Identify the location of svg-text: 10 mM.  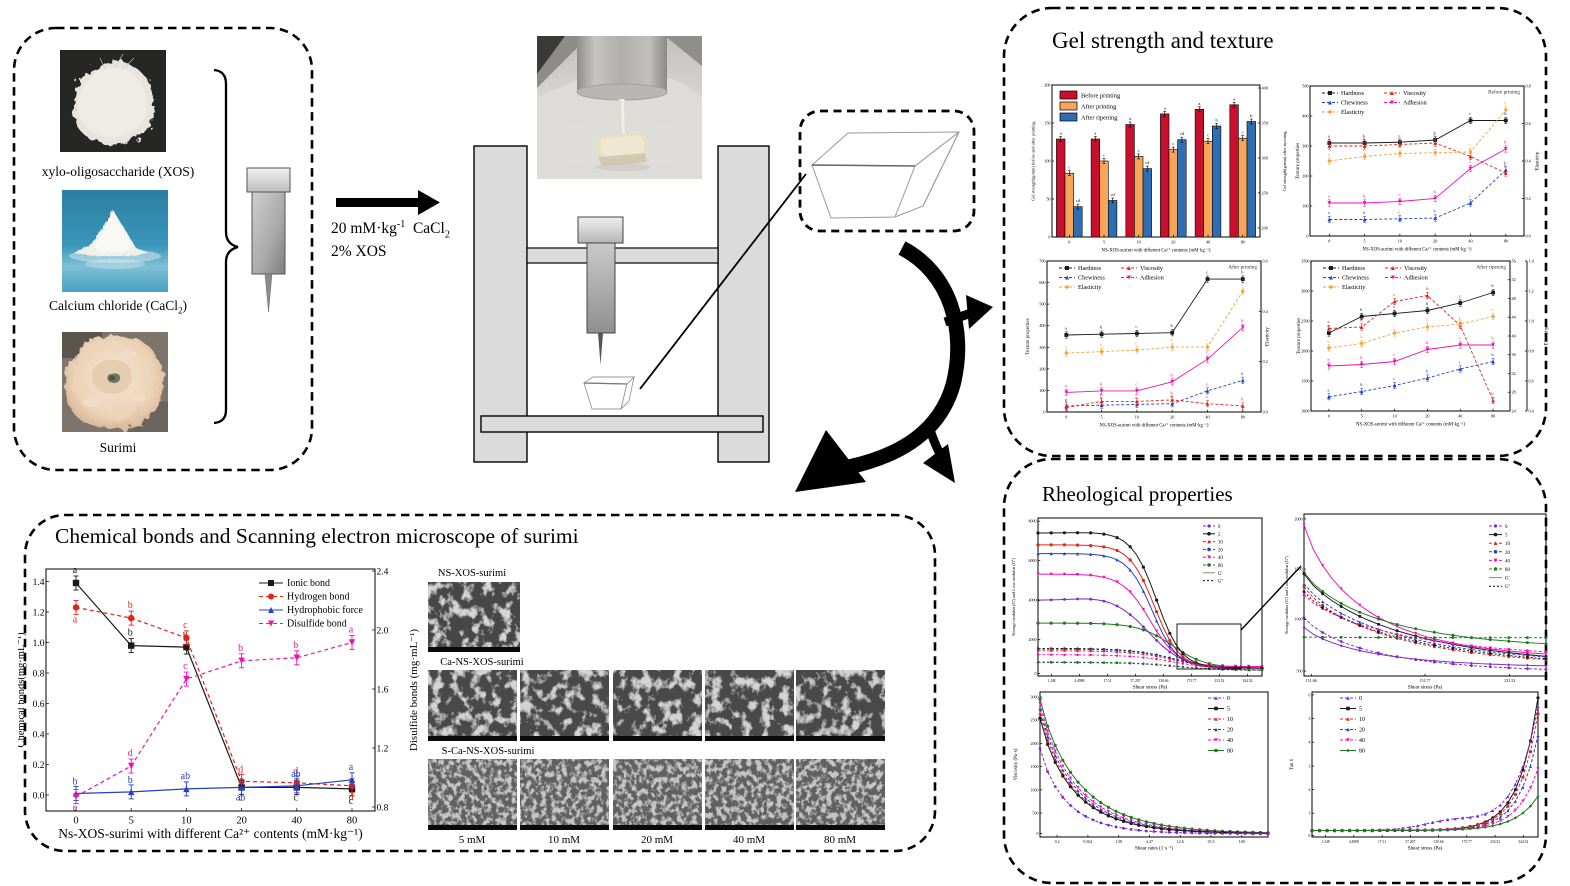
(564, 840).